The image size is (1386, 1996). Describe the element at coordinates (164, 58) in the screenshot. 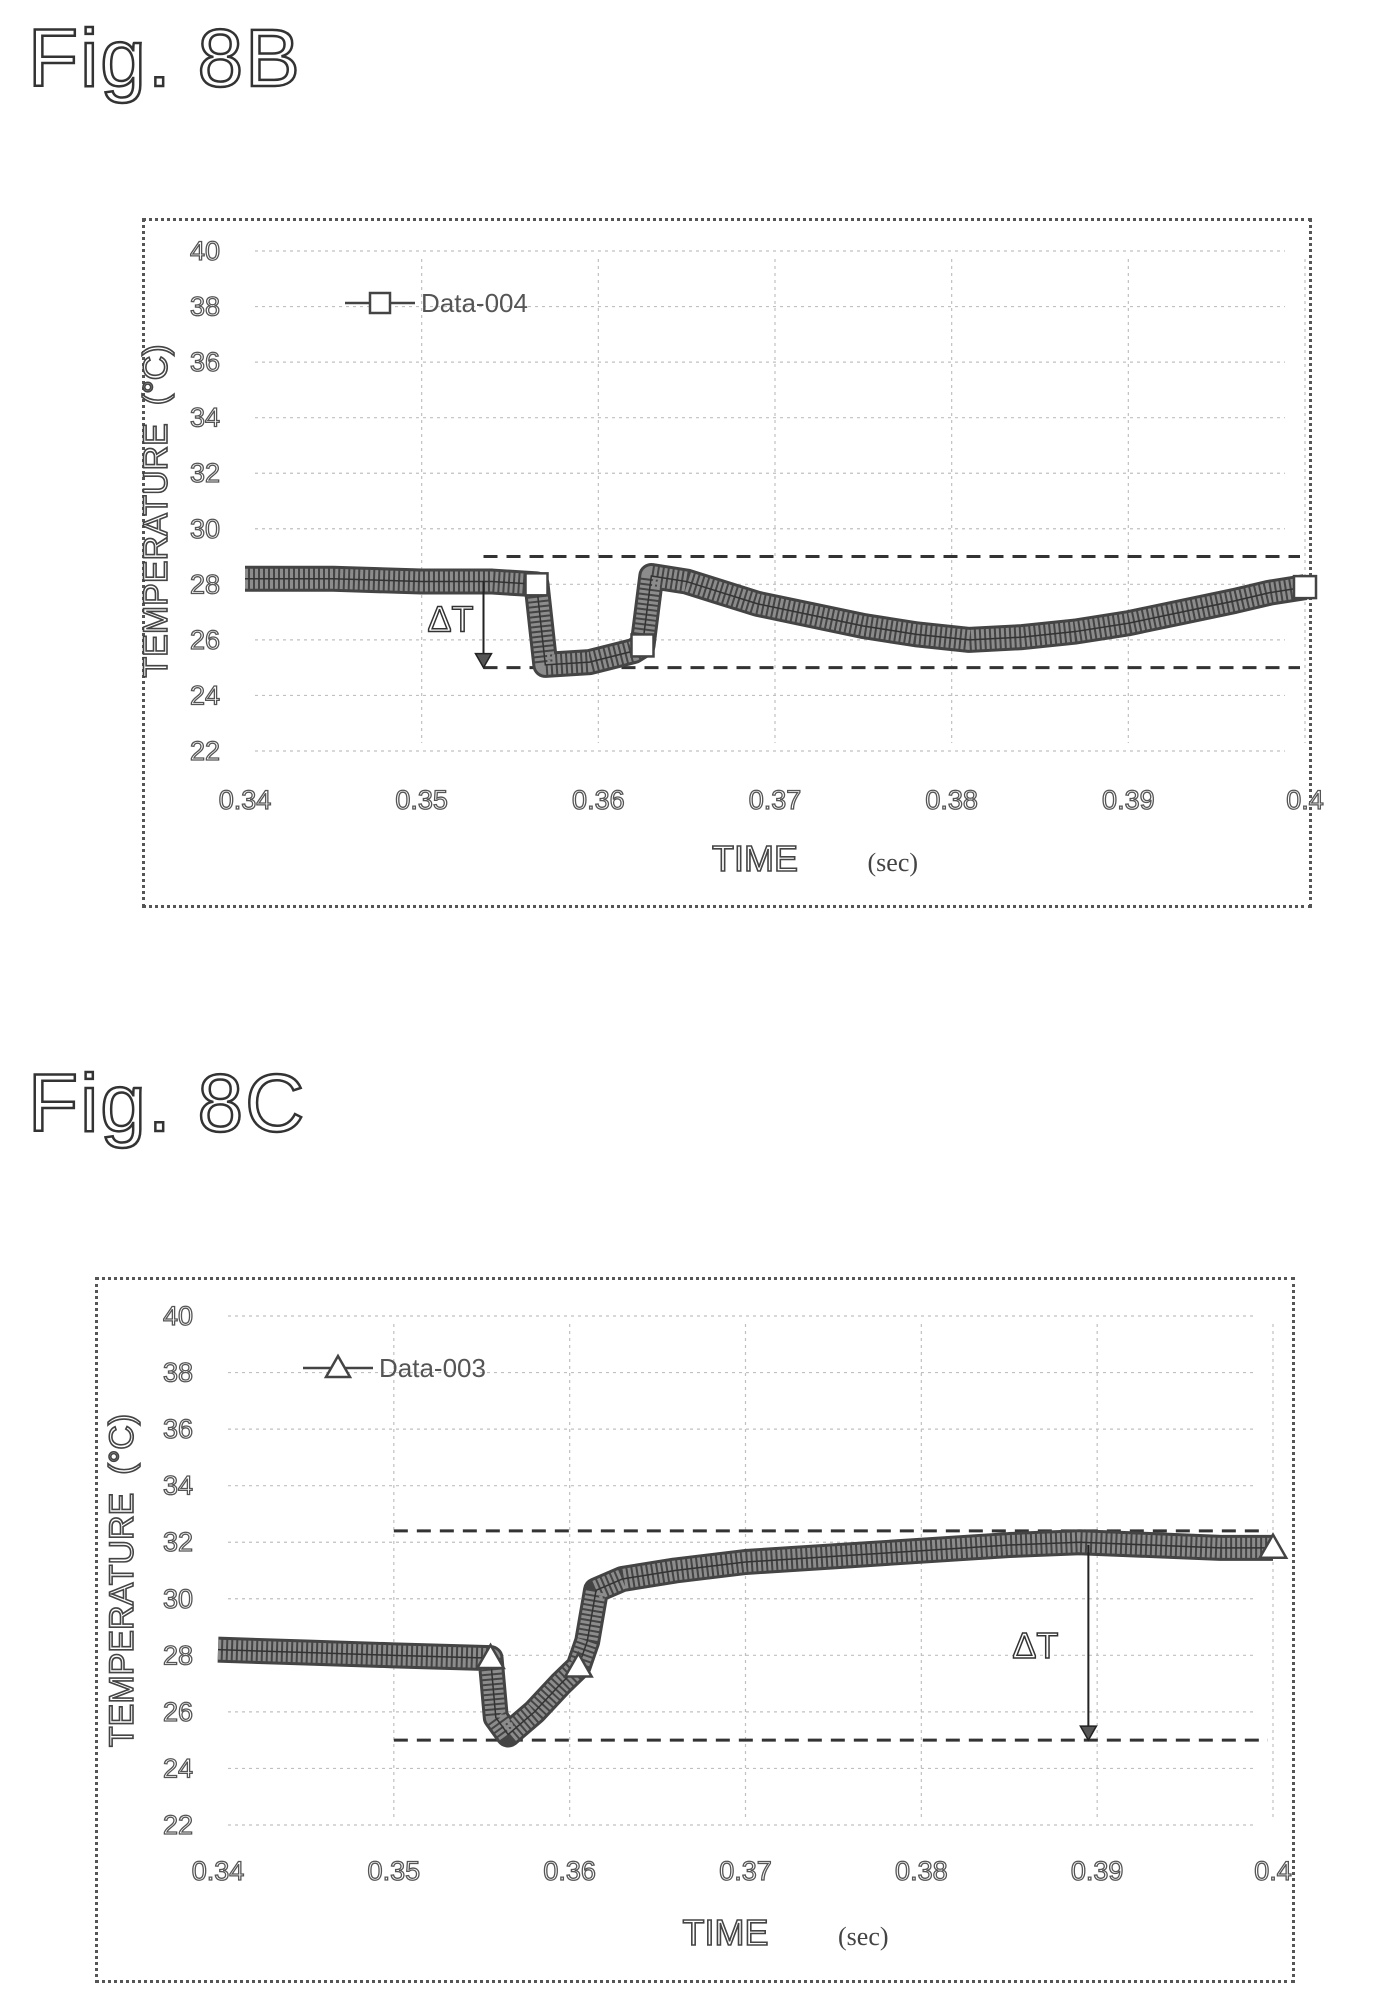

I see `figure-8b-title: Fig. 8B` at that location.